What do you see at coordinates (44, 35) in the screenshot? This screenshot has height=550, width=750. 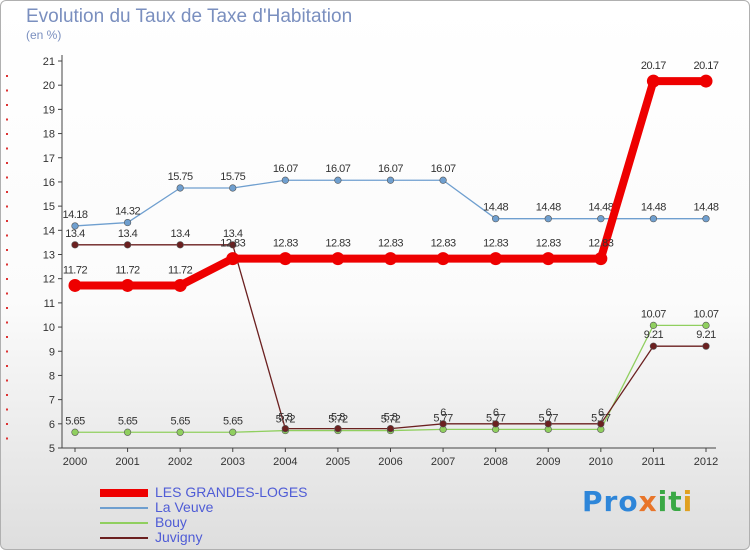 I see `chart-subtitle: (en %)` at bounding box center [44, 35].